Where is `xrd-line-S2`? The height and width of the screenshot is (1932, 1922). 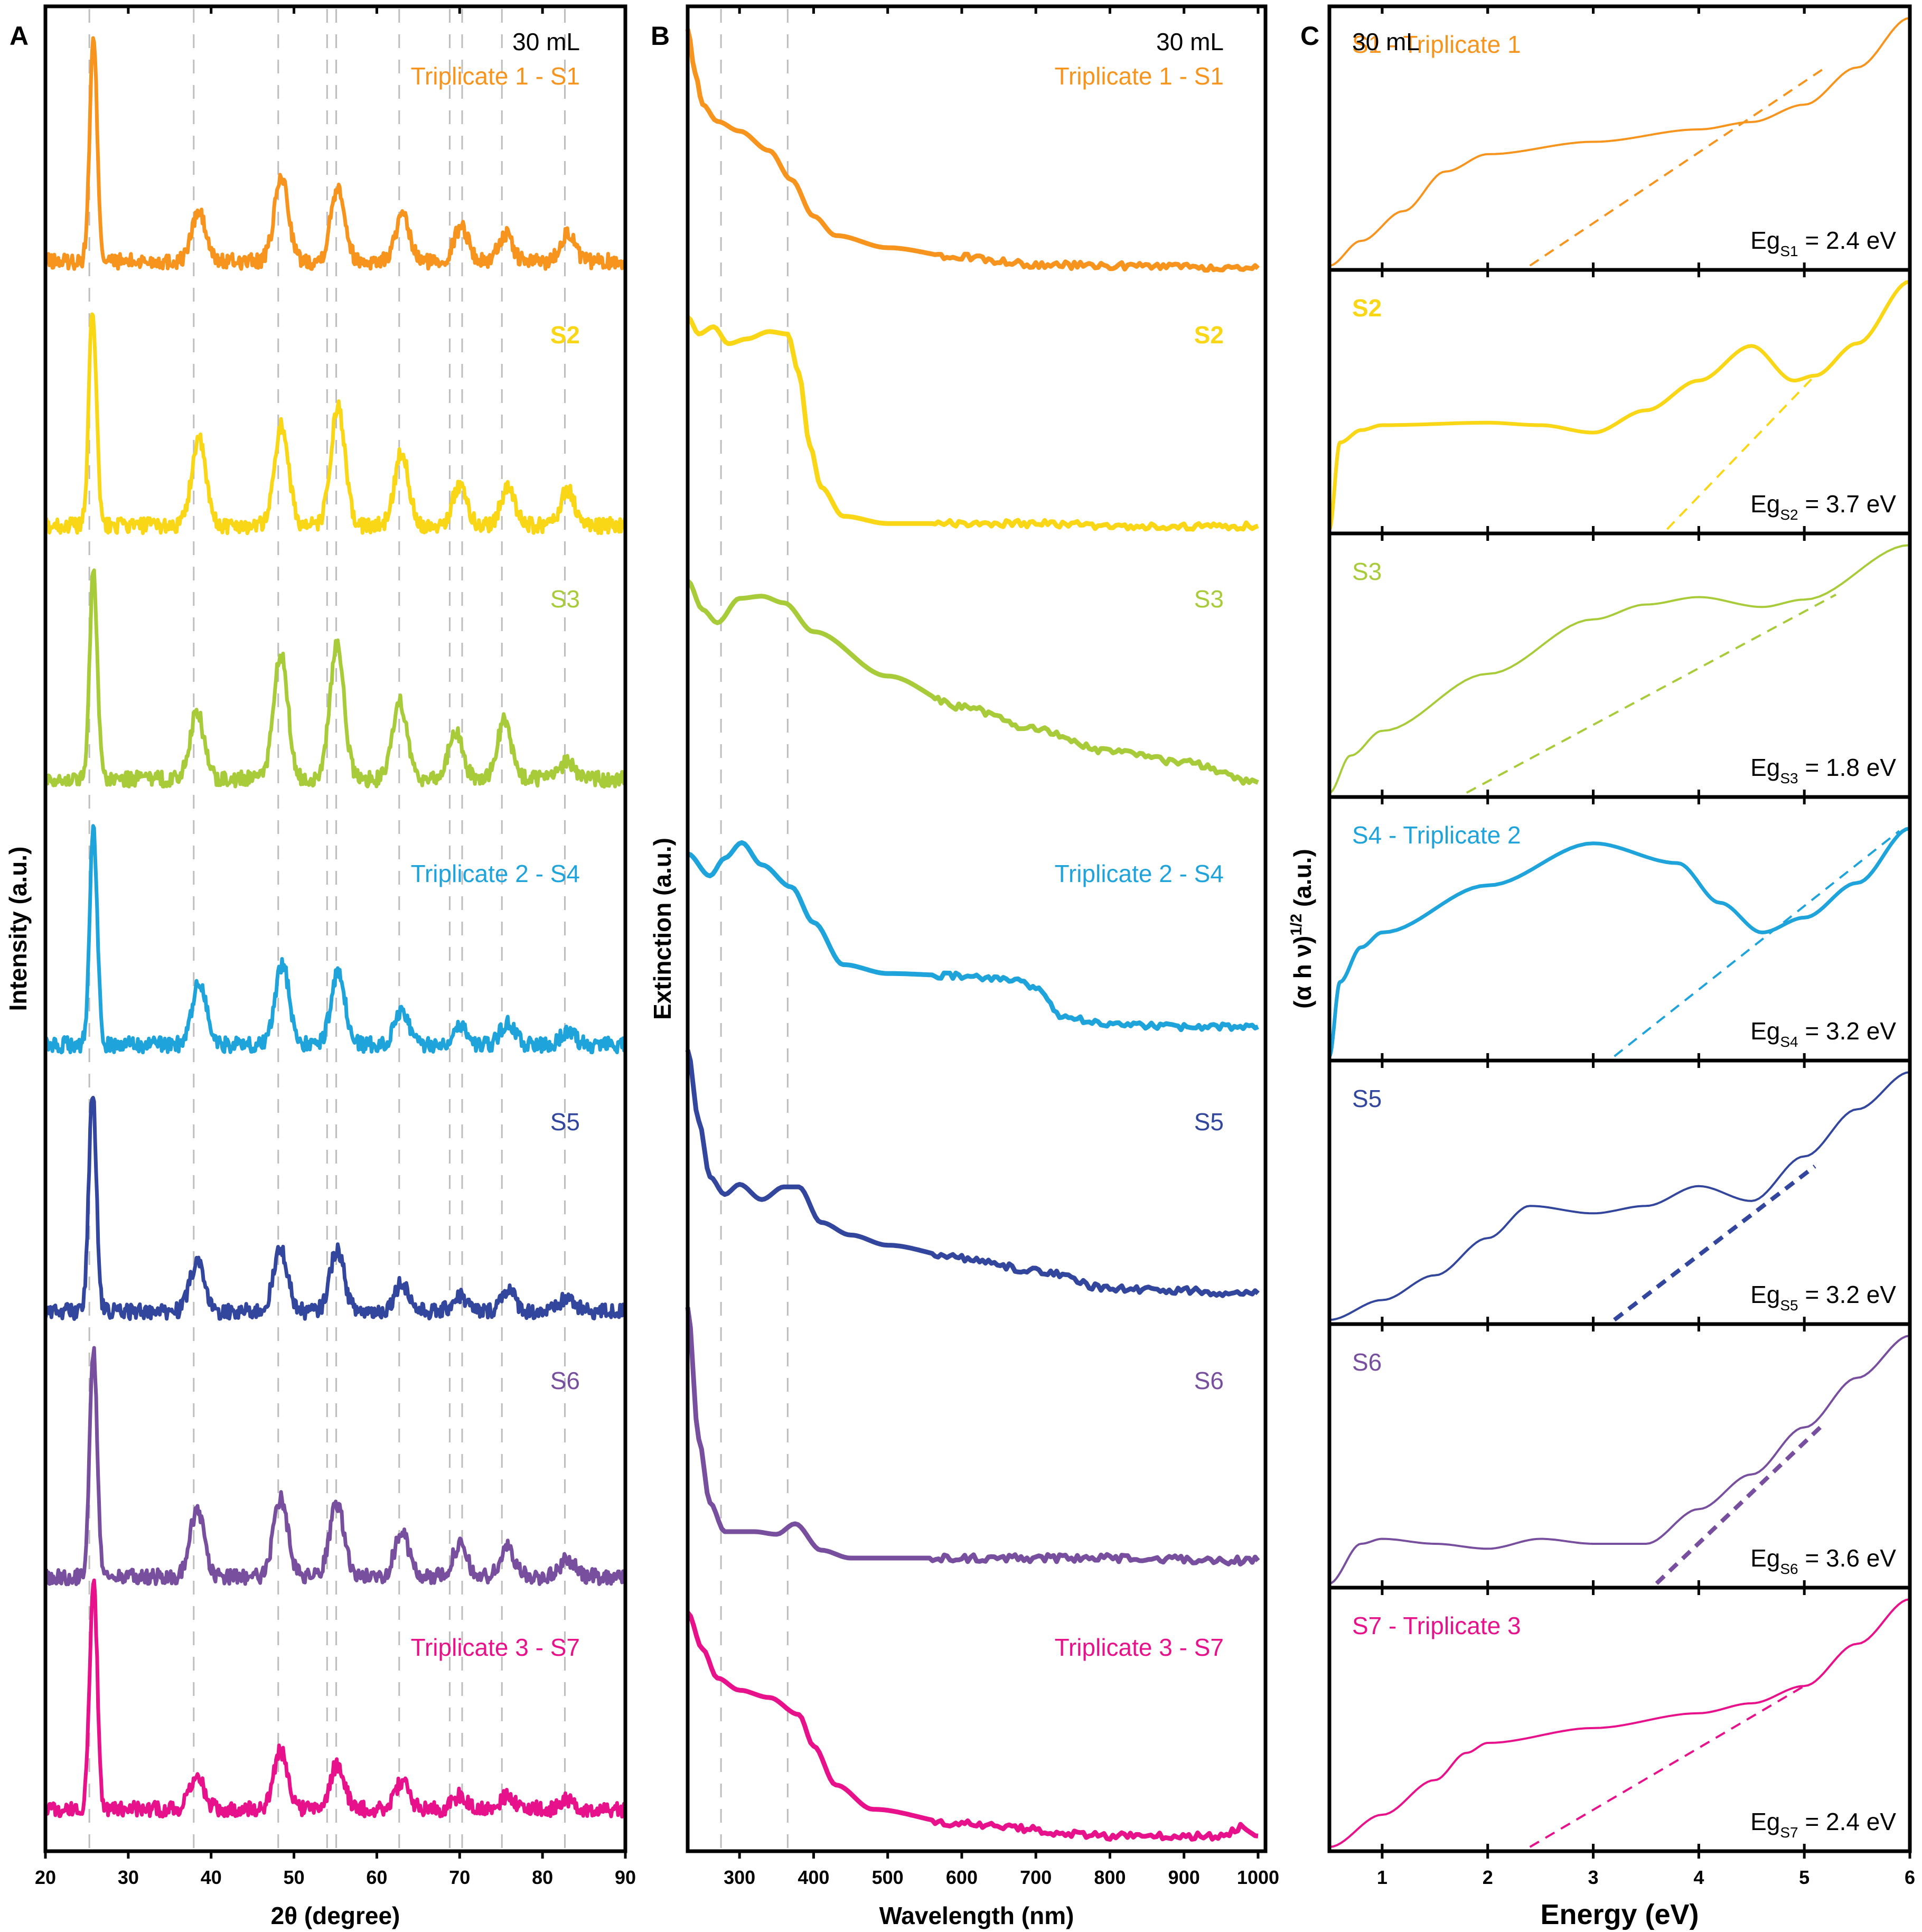
xrd-line-S2 is located at coordinates (335, 424).